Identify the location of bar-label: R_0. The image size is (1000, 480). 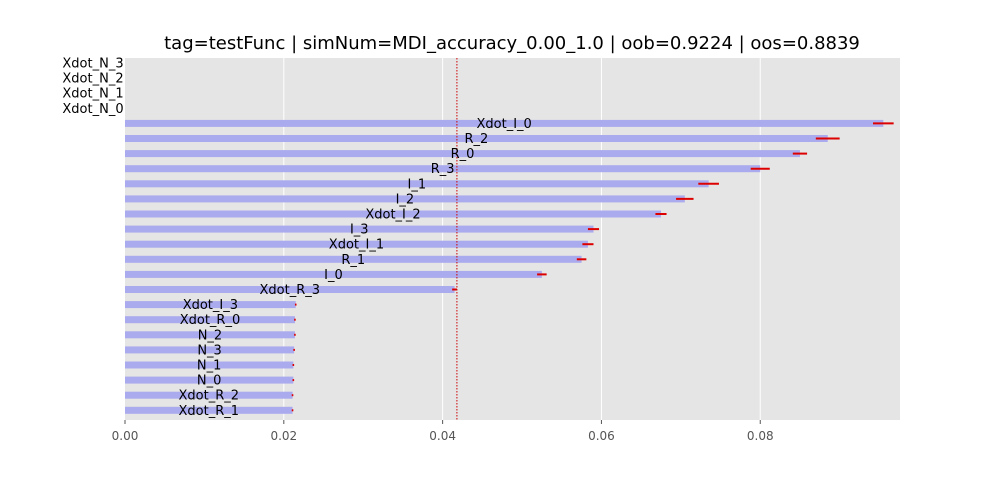
(463, 154).